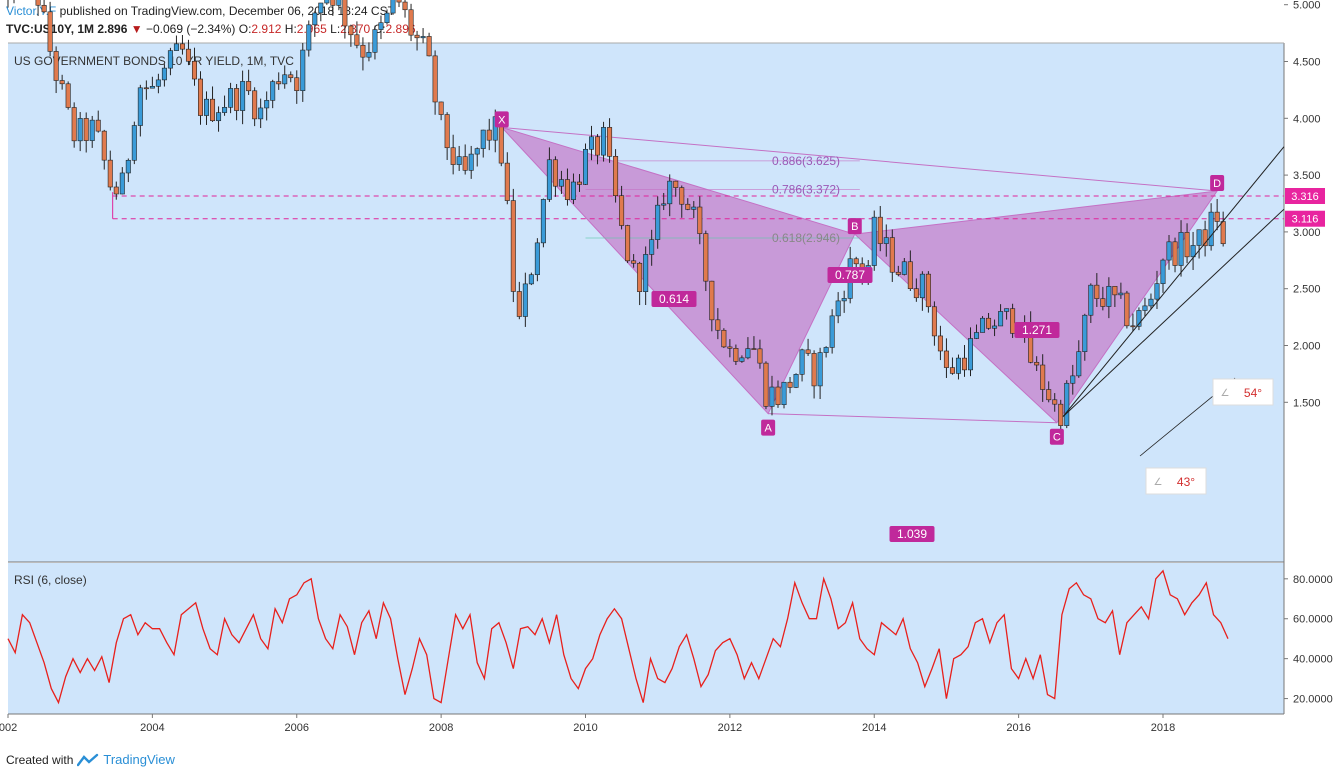 The height and width of the screenshot is (777, 1344). What do you see at coordinates (139, 759) in the screenshot?
I see `tradingview-brand: TradingView` at bounding box center [139, 759].